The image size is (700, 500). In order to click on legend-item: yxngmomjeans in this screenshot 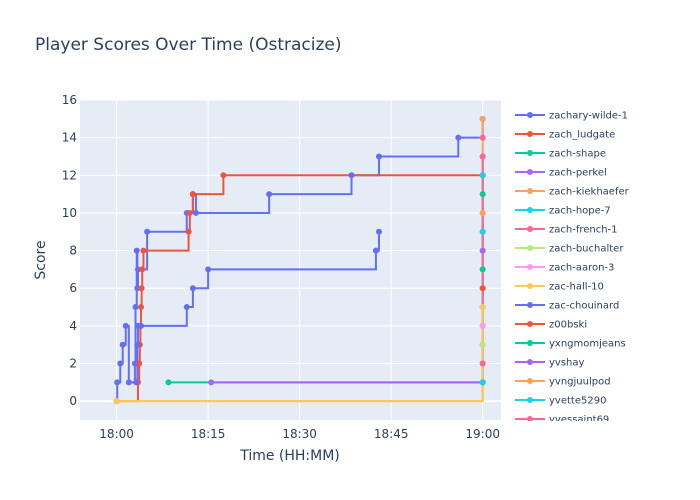, I will do `click(570, 344)`.